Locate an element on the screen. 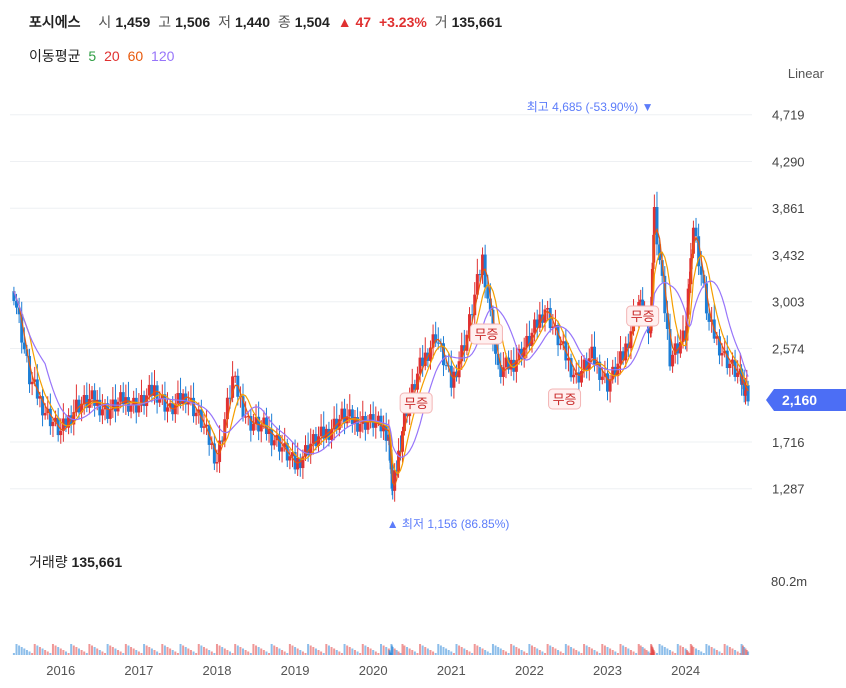 The image size is (846, 688). volume-legend: 거래량 135,661 is located at coordinates (75, 562).